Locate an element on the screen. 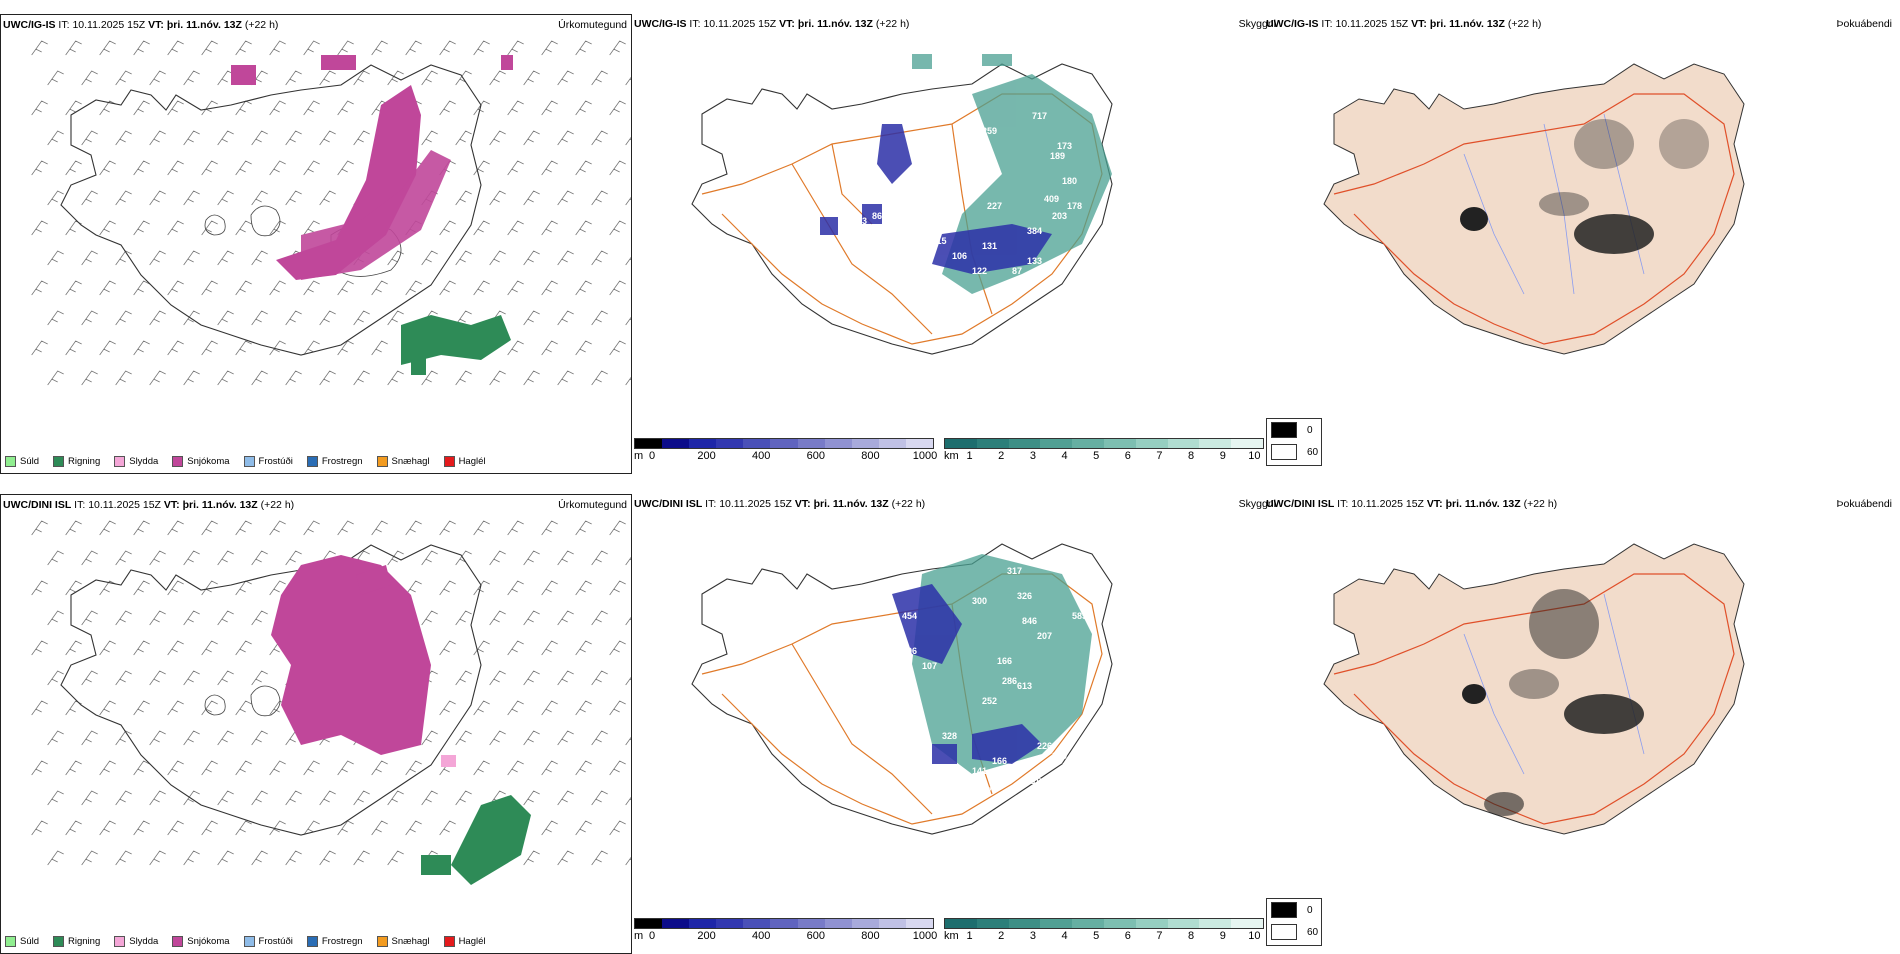 The image size is (1900, 954). cloud-base-label: 173 is located at coordinates (1064, 146).